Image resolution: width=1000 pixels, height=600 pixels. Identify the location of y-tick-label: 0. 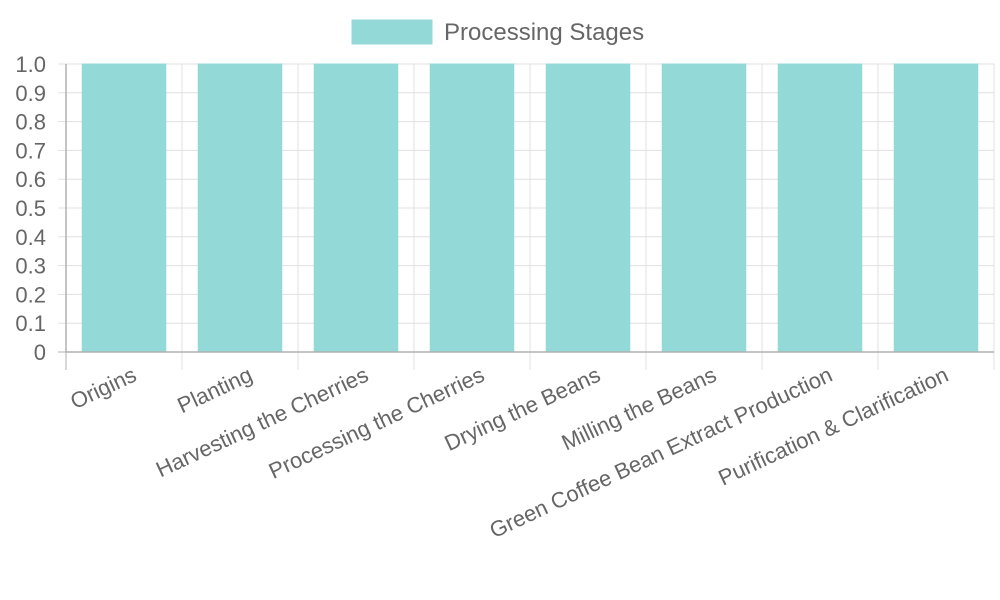
(40, 352).